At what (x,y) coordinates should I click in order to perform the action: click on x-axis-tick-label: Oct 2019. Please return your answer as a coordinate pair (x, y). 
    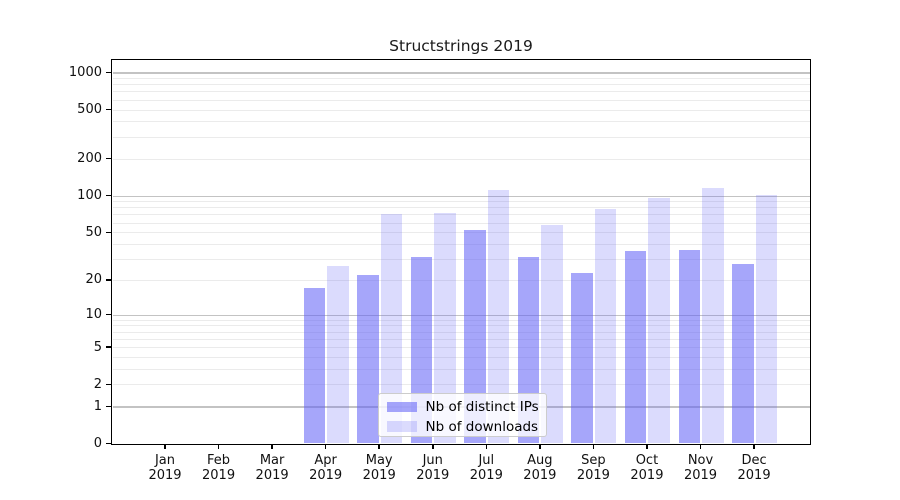
    Looking at the image, I should click on (647, 468).